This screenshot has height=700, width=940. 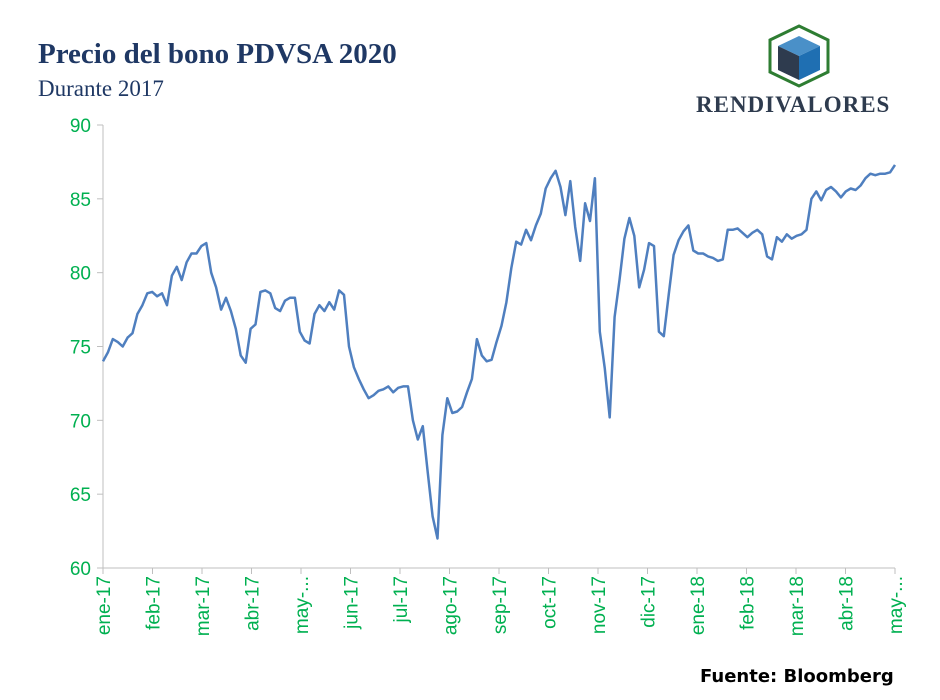 What do you see at coordinates (847, 603) in the screenshot?
I see `x-tick-label: abr-18` at bounding box center [847, 603].